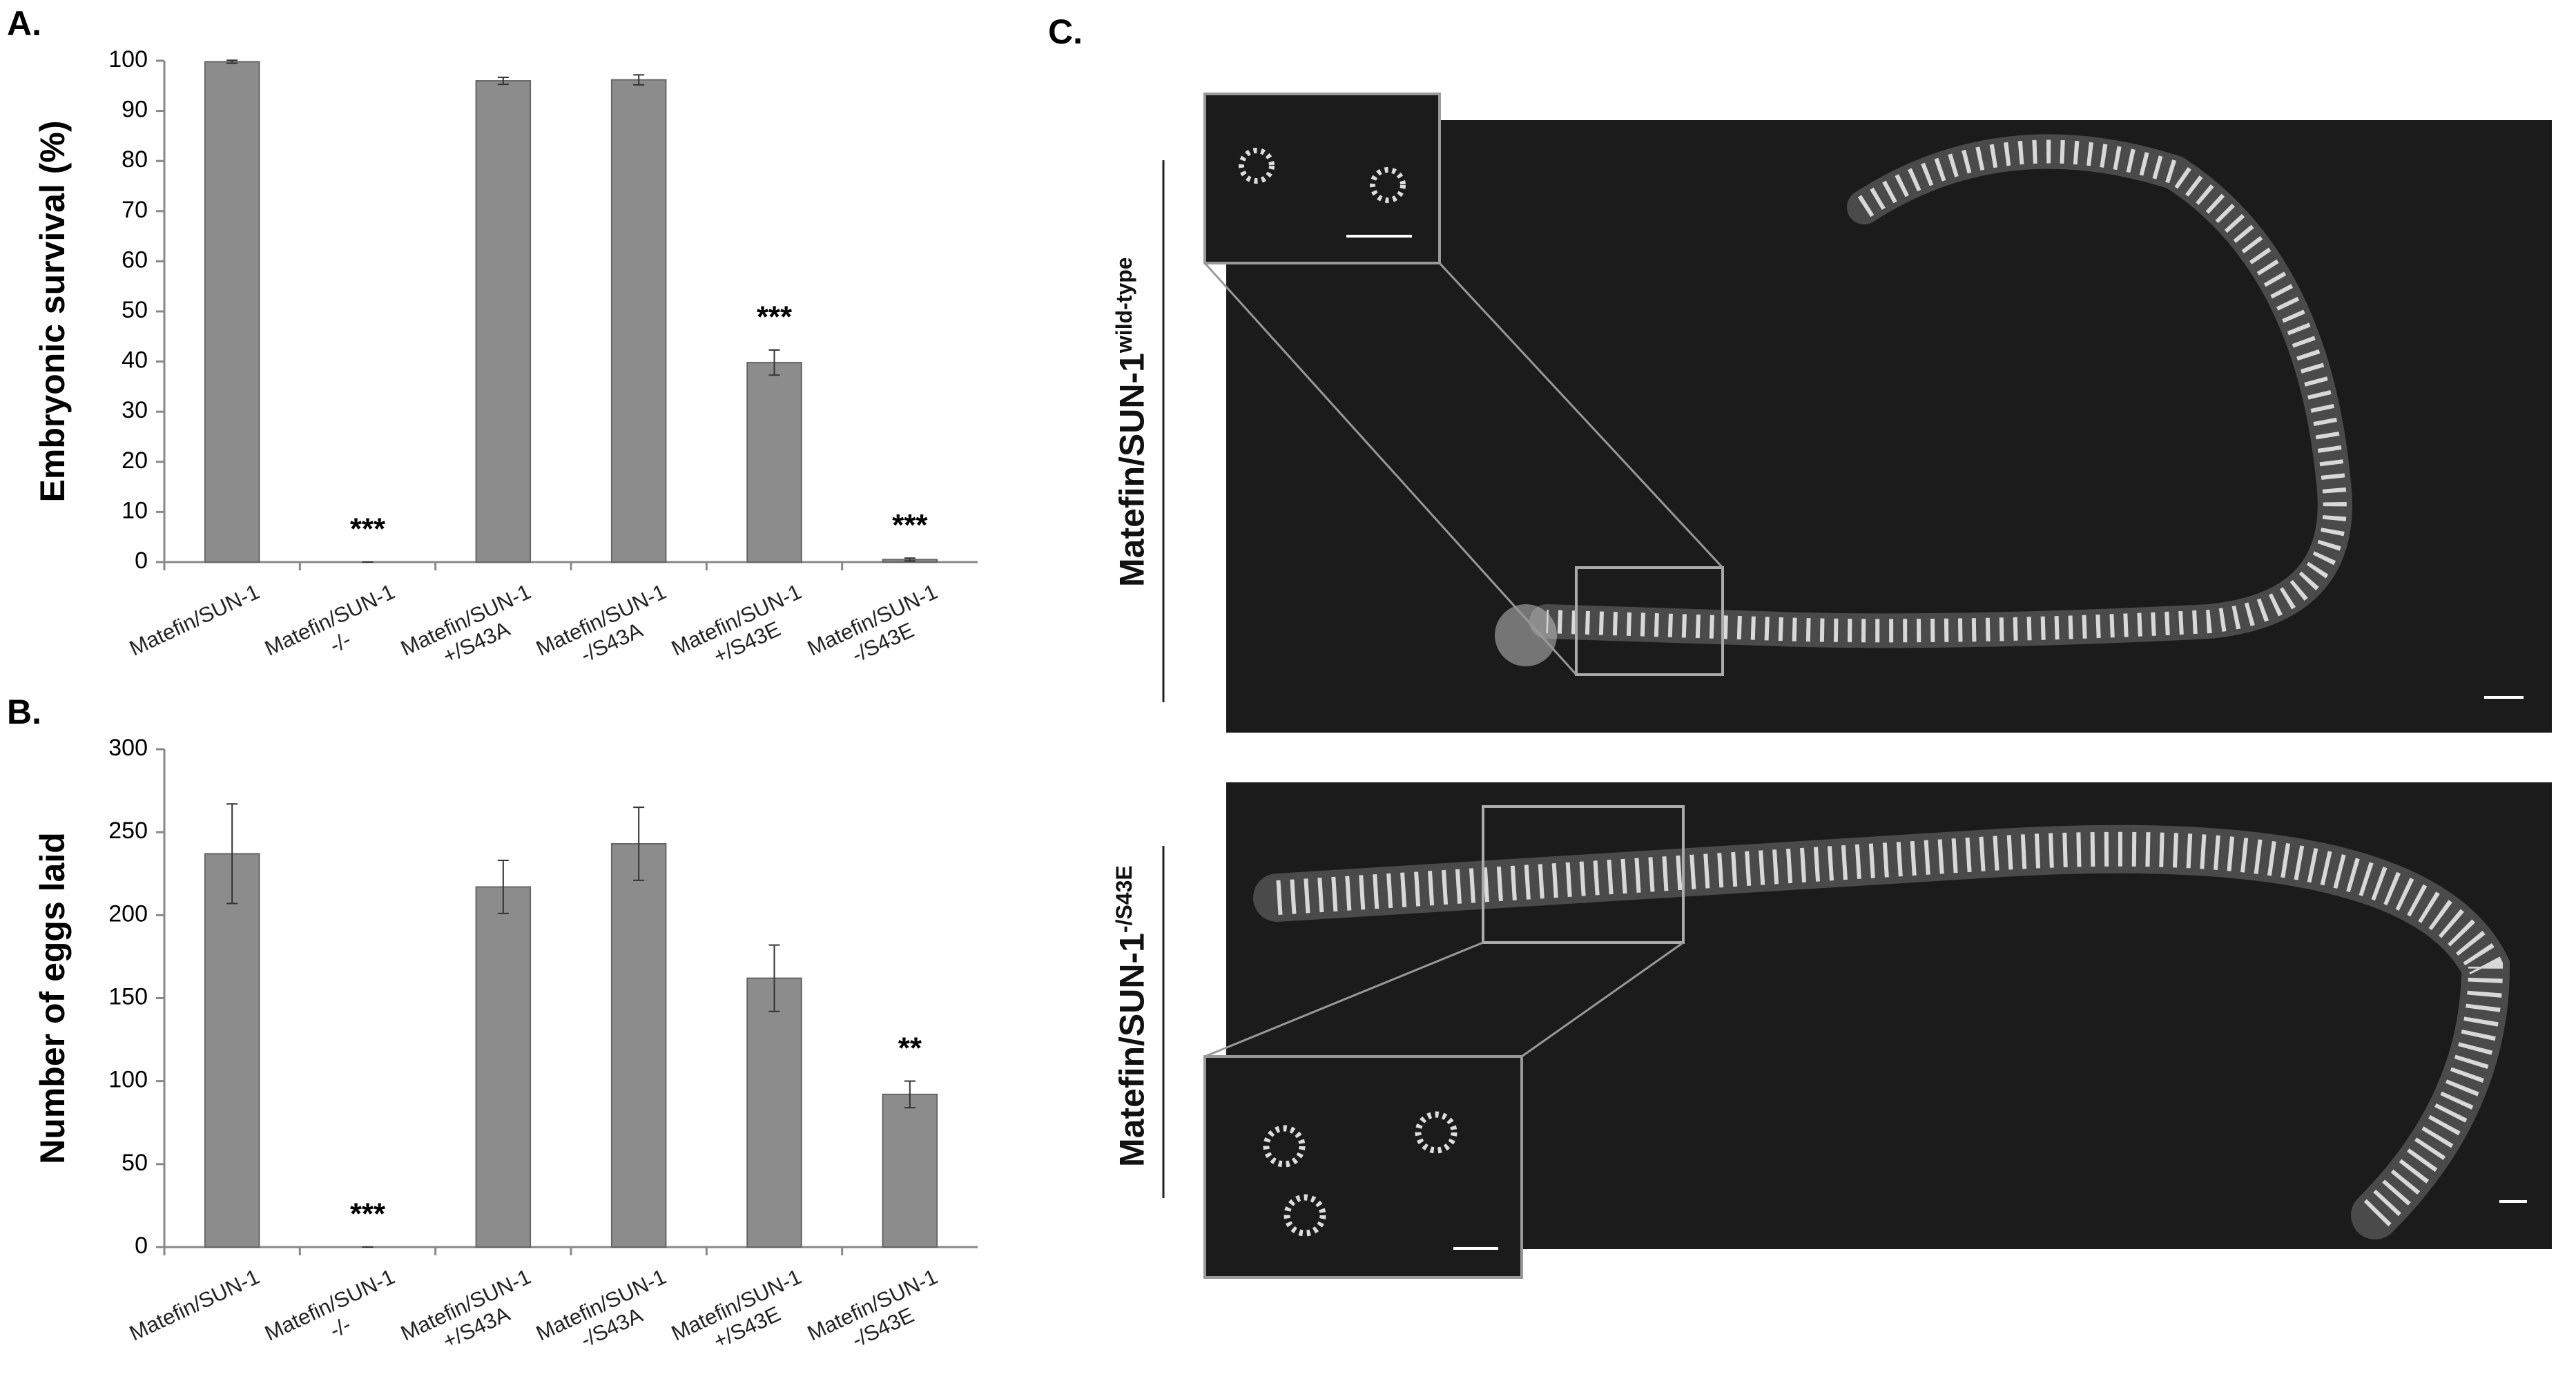 This screenshot has width=2576, height=1390. Describe the element at coordinates (135, 510) in the screenshot. I see `y-tick-label: 10` at that location.